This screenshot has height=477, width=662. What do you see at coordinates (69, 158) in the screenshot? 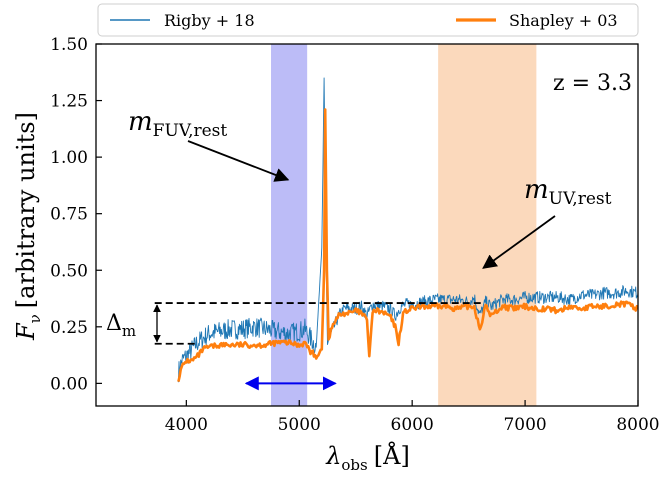
I see `y-tick-label: 1.00` at bounding box center [69, 158].